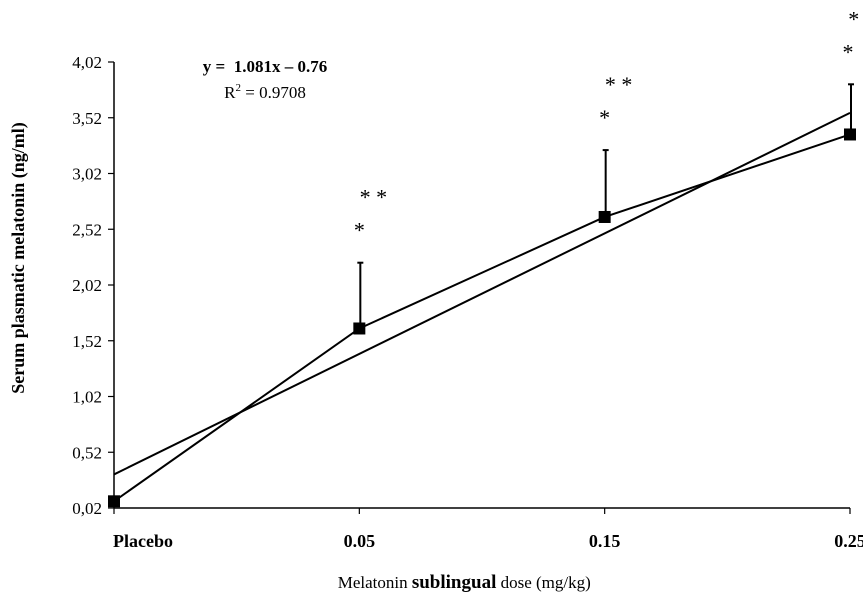 This screenshot has width=863, height=592. What do you see at coordinates (18, 258) in the screenshot?
I see `y-axis-title: Serum plasmatic melatonin (ng/ml)` at bounding box center [18, 258].